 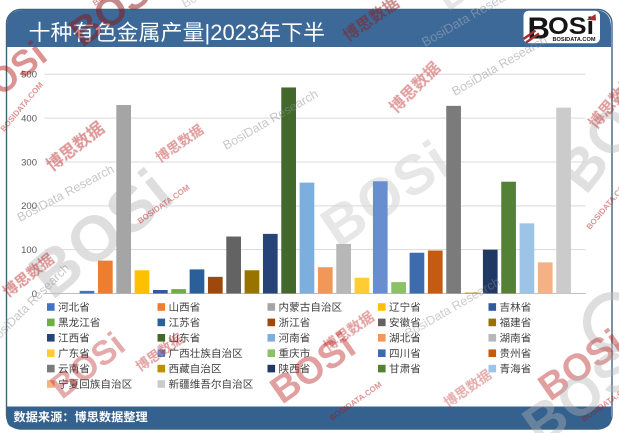 What do you see at coordinates (29, 162) in the screenshot?
I see `svg-text: 300` at bounding box center [29, 162].